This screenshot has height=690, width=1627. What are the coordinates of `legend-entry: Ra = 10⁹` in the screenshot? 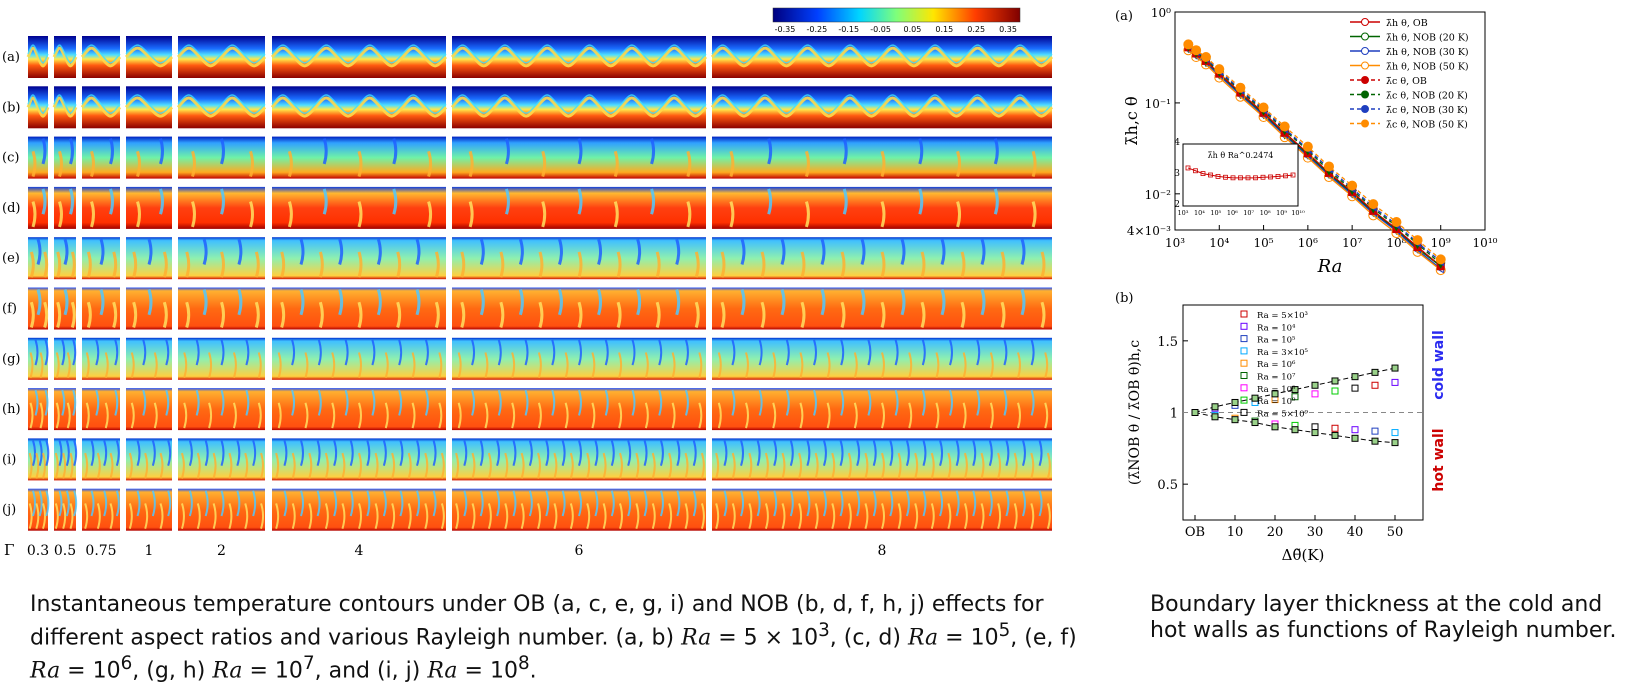 It's located at (1276, 402).